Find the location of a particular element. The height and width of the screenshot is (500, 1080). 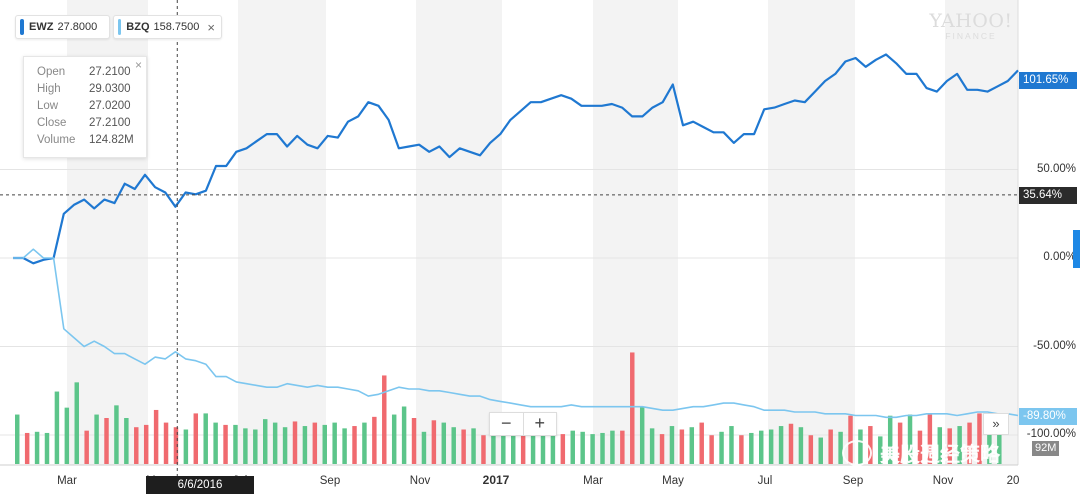

ohlc-label: Volume is located at coordinates (56, 140).